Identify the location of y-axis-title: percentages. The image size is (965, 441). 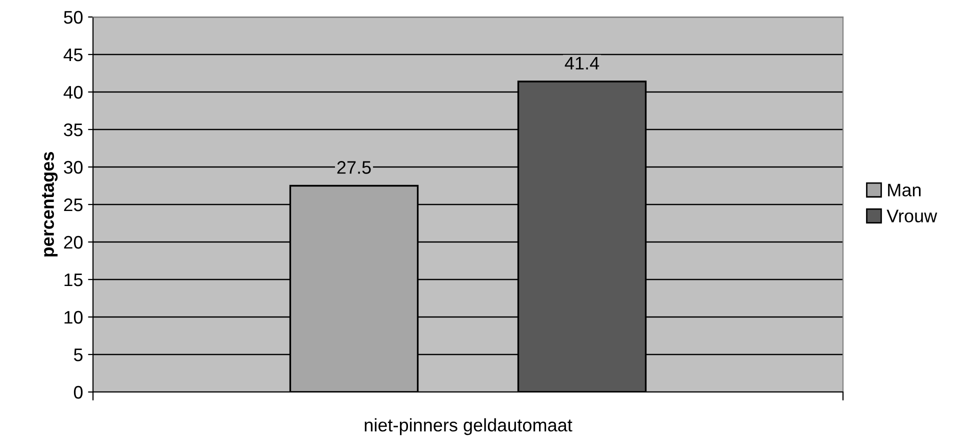
(50, 204).